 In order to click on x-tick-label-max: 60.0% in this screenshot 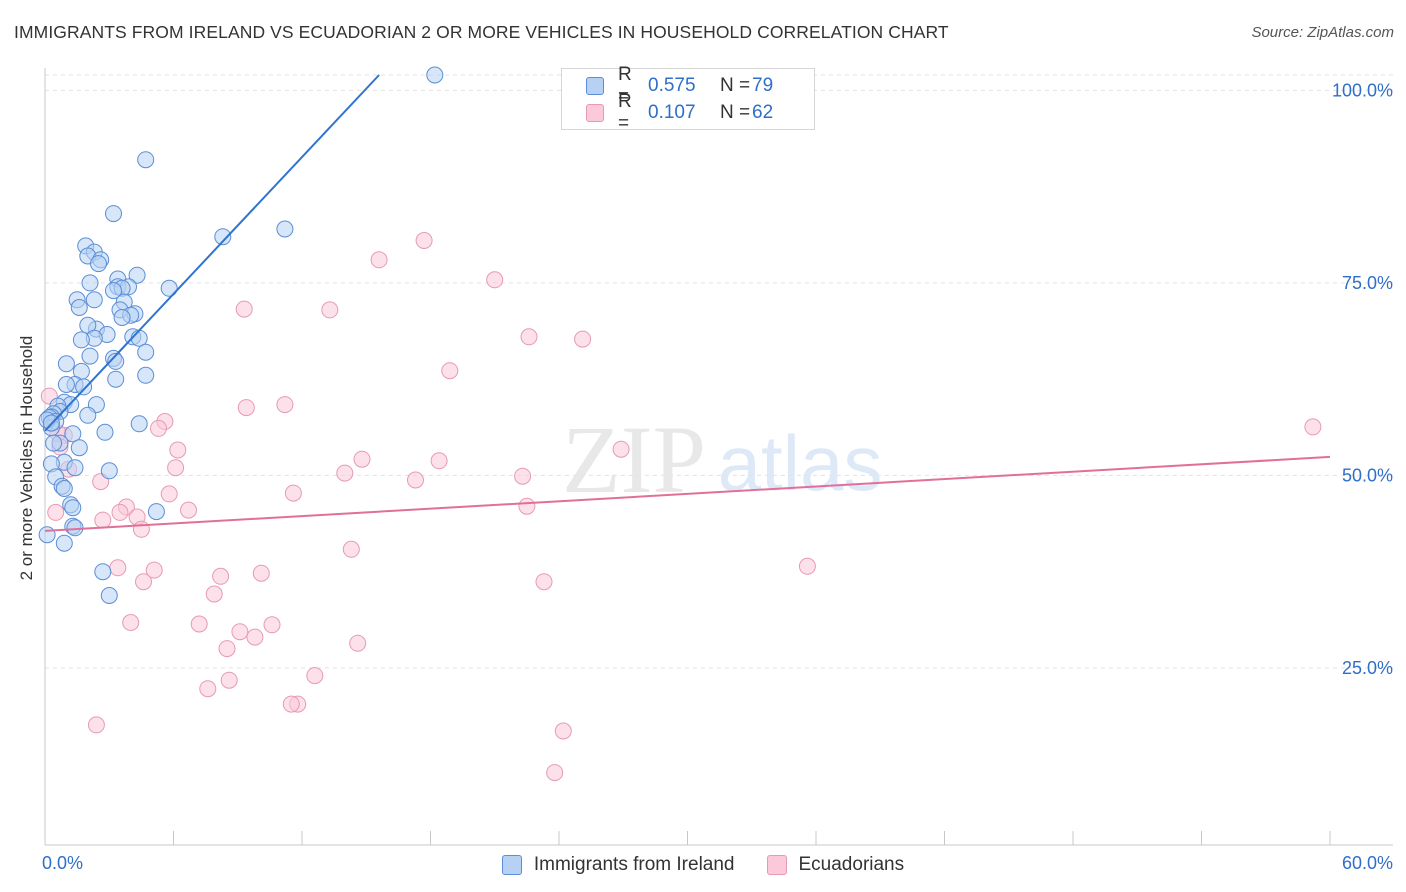, I will do `click(1367, 863)`.